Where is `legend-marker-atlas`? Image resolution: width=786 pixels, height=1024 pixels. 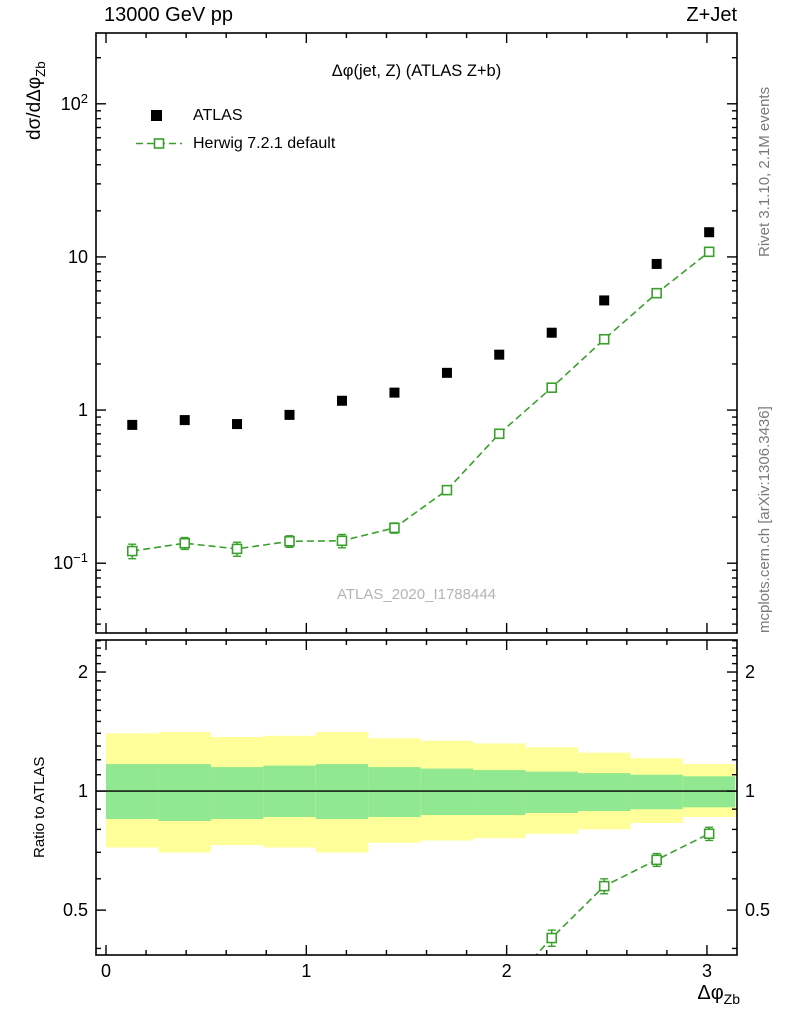
legend-marker-atlas is located at coordinates (156, 115).